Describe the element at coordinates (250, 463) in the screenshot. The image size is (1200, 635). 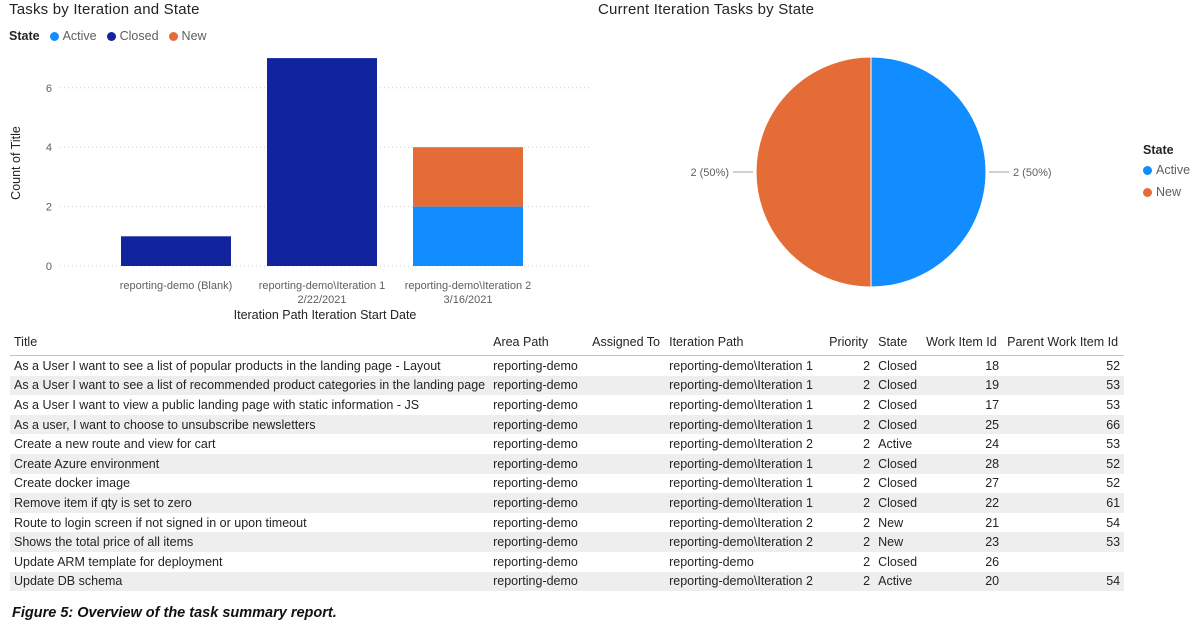
I see `cell-title: Create Azure environment` at that location.